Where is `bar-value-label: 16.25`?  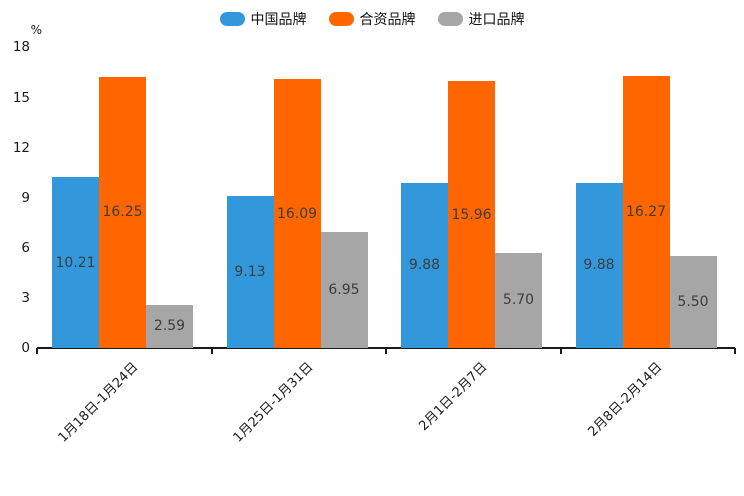
bar-value-label: 16.25 is located at coordinates (122, 212).